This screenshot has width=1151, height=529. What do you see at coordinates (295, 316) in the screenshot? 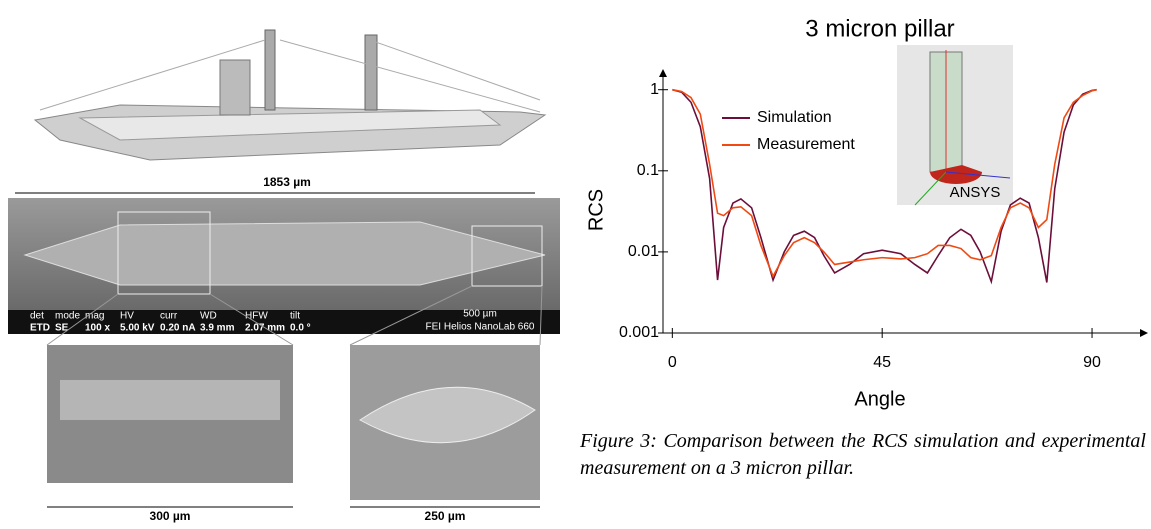
I see `sem-header: tilt` at bounding box center [295, 316].